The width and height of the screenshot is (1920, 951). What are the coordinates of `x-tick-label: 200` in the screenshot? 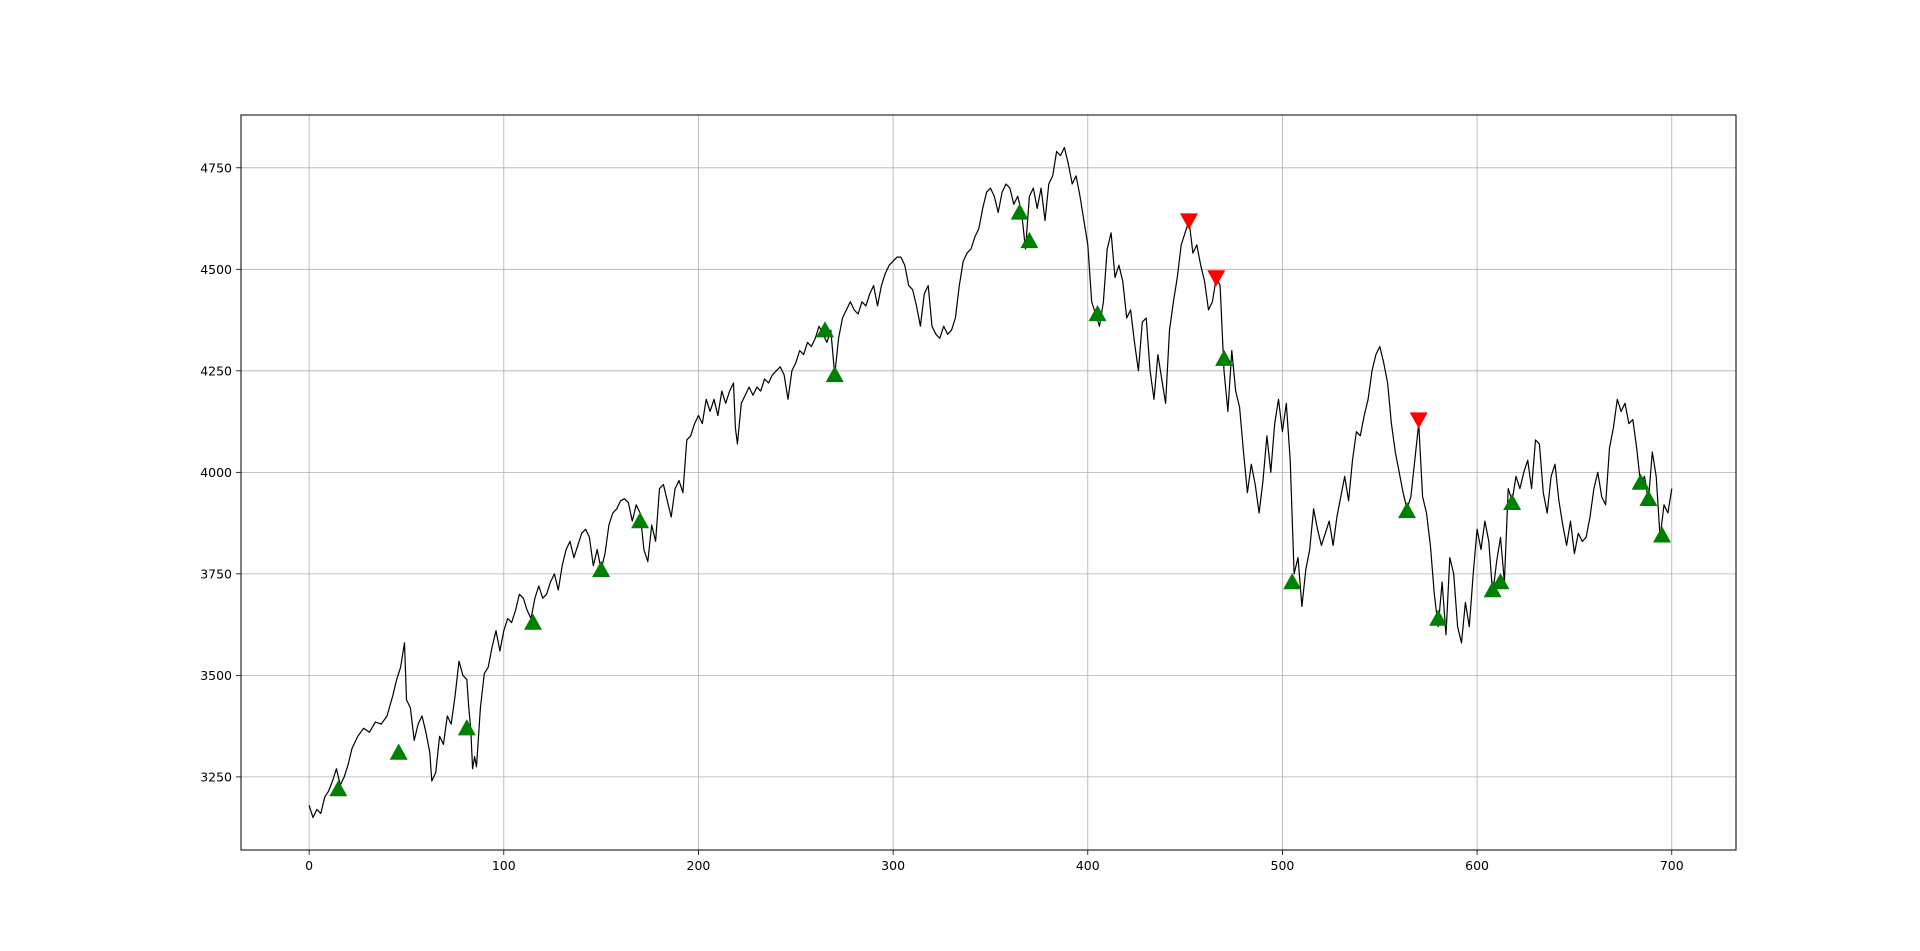 It's located at (699, 865).